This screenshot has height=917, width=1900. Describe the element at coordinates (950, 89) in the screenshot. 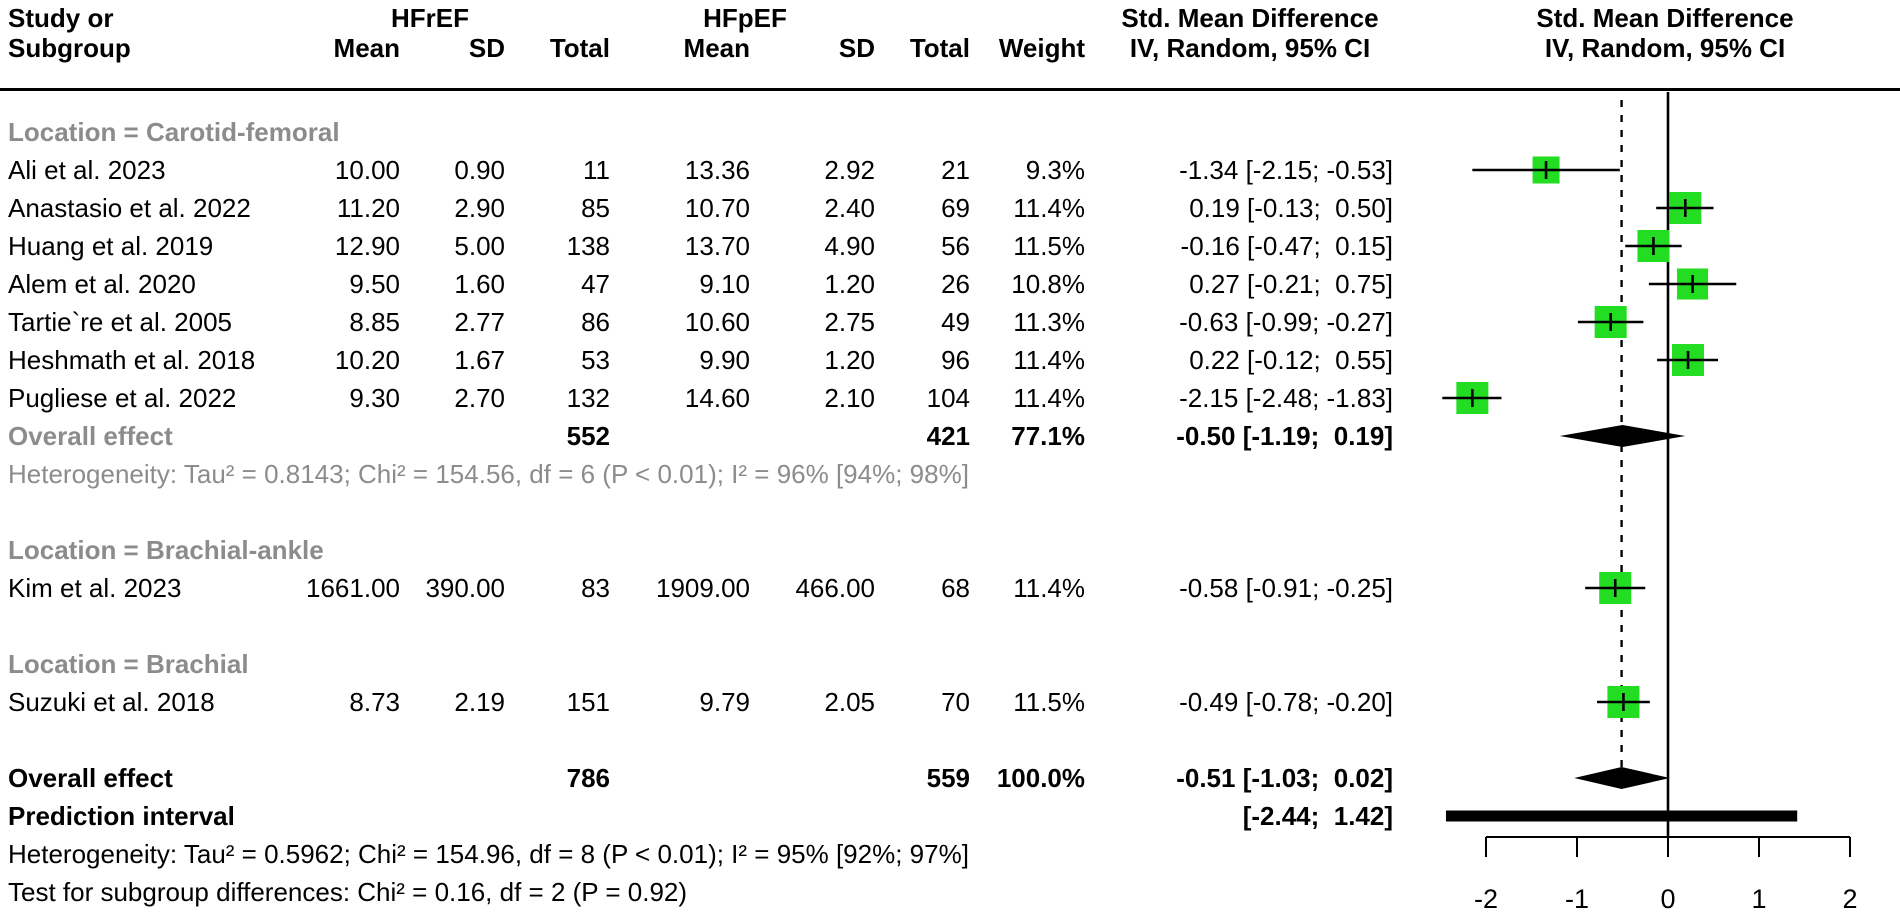

I see `header-rule` at that location.